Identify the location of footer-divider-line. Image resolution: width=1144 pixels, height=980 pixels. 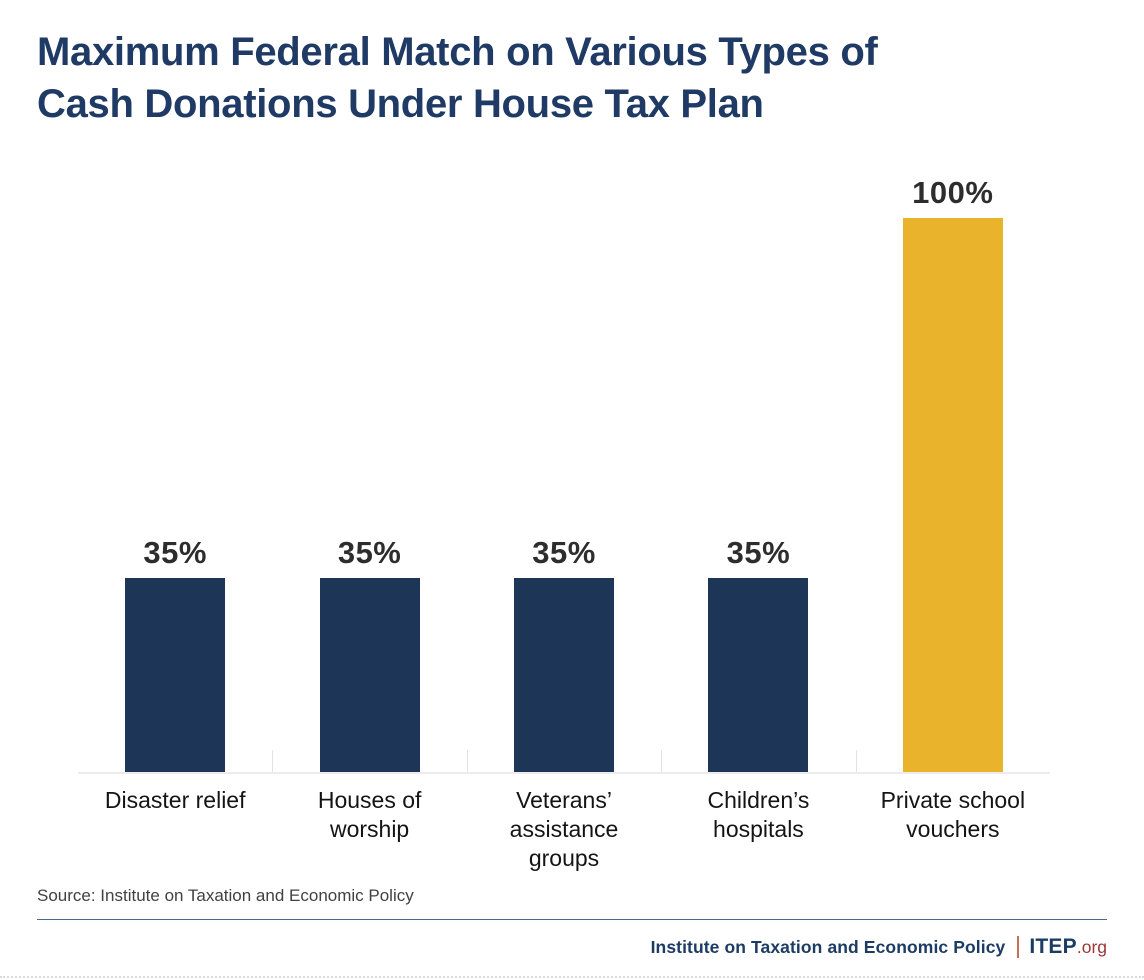
(572, 919).